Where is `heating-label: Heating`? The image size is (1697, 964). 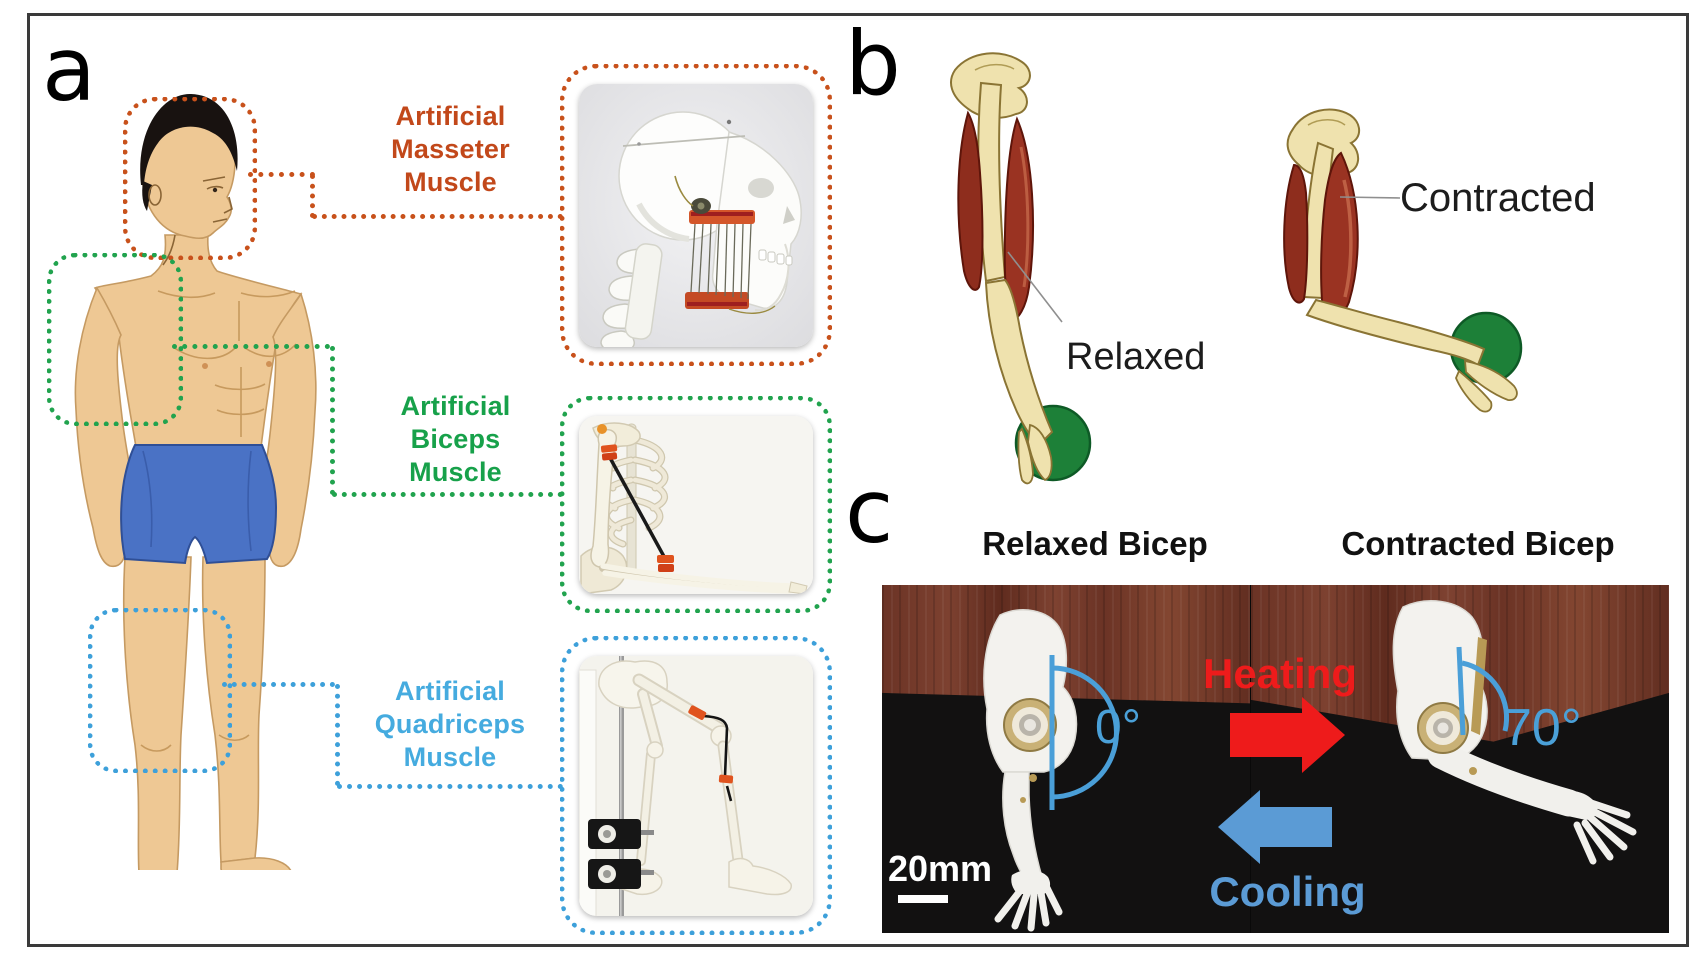
heating-label: Heating is located at coordinates (1279, 673).